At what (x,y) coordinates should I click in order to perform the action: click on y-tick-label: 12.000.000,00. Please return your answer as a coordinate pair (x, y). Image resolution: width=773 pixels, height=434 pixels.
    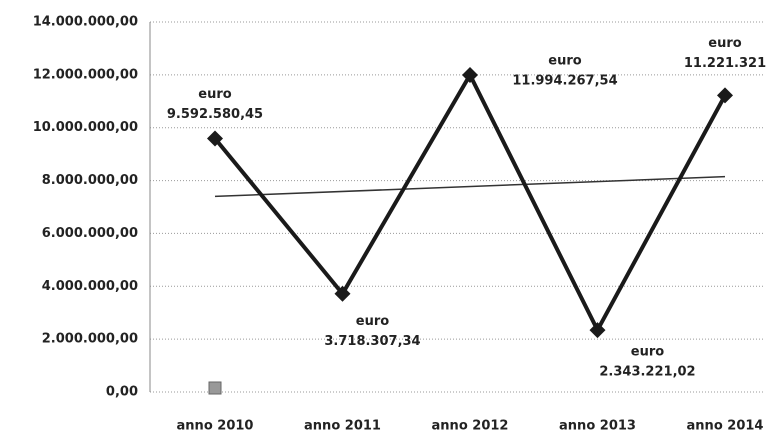
    Looking at the image, I should click on (85, 74).